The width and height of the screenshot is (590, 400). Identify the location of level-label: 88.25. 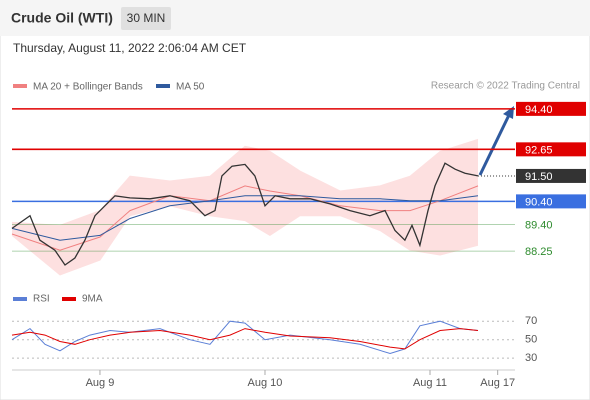
(539, 252).